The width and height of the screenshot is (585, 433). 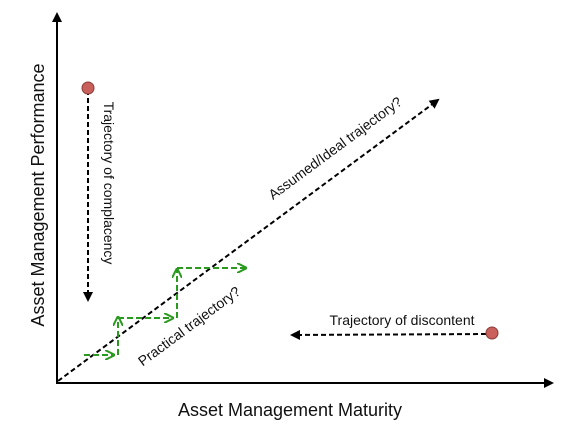 What do you see at coordinates (88, 88) in the screenshot?
I see `complacency-point` at bounding box center [88, 88].